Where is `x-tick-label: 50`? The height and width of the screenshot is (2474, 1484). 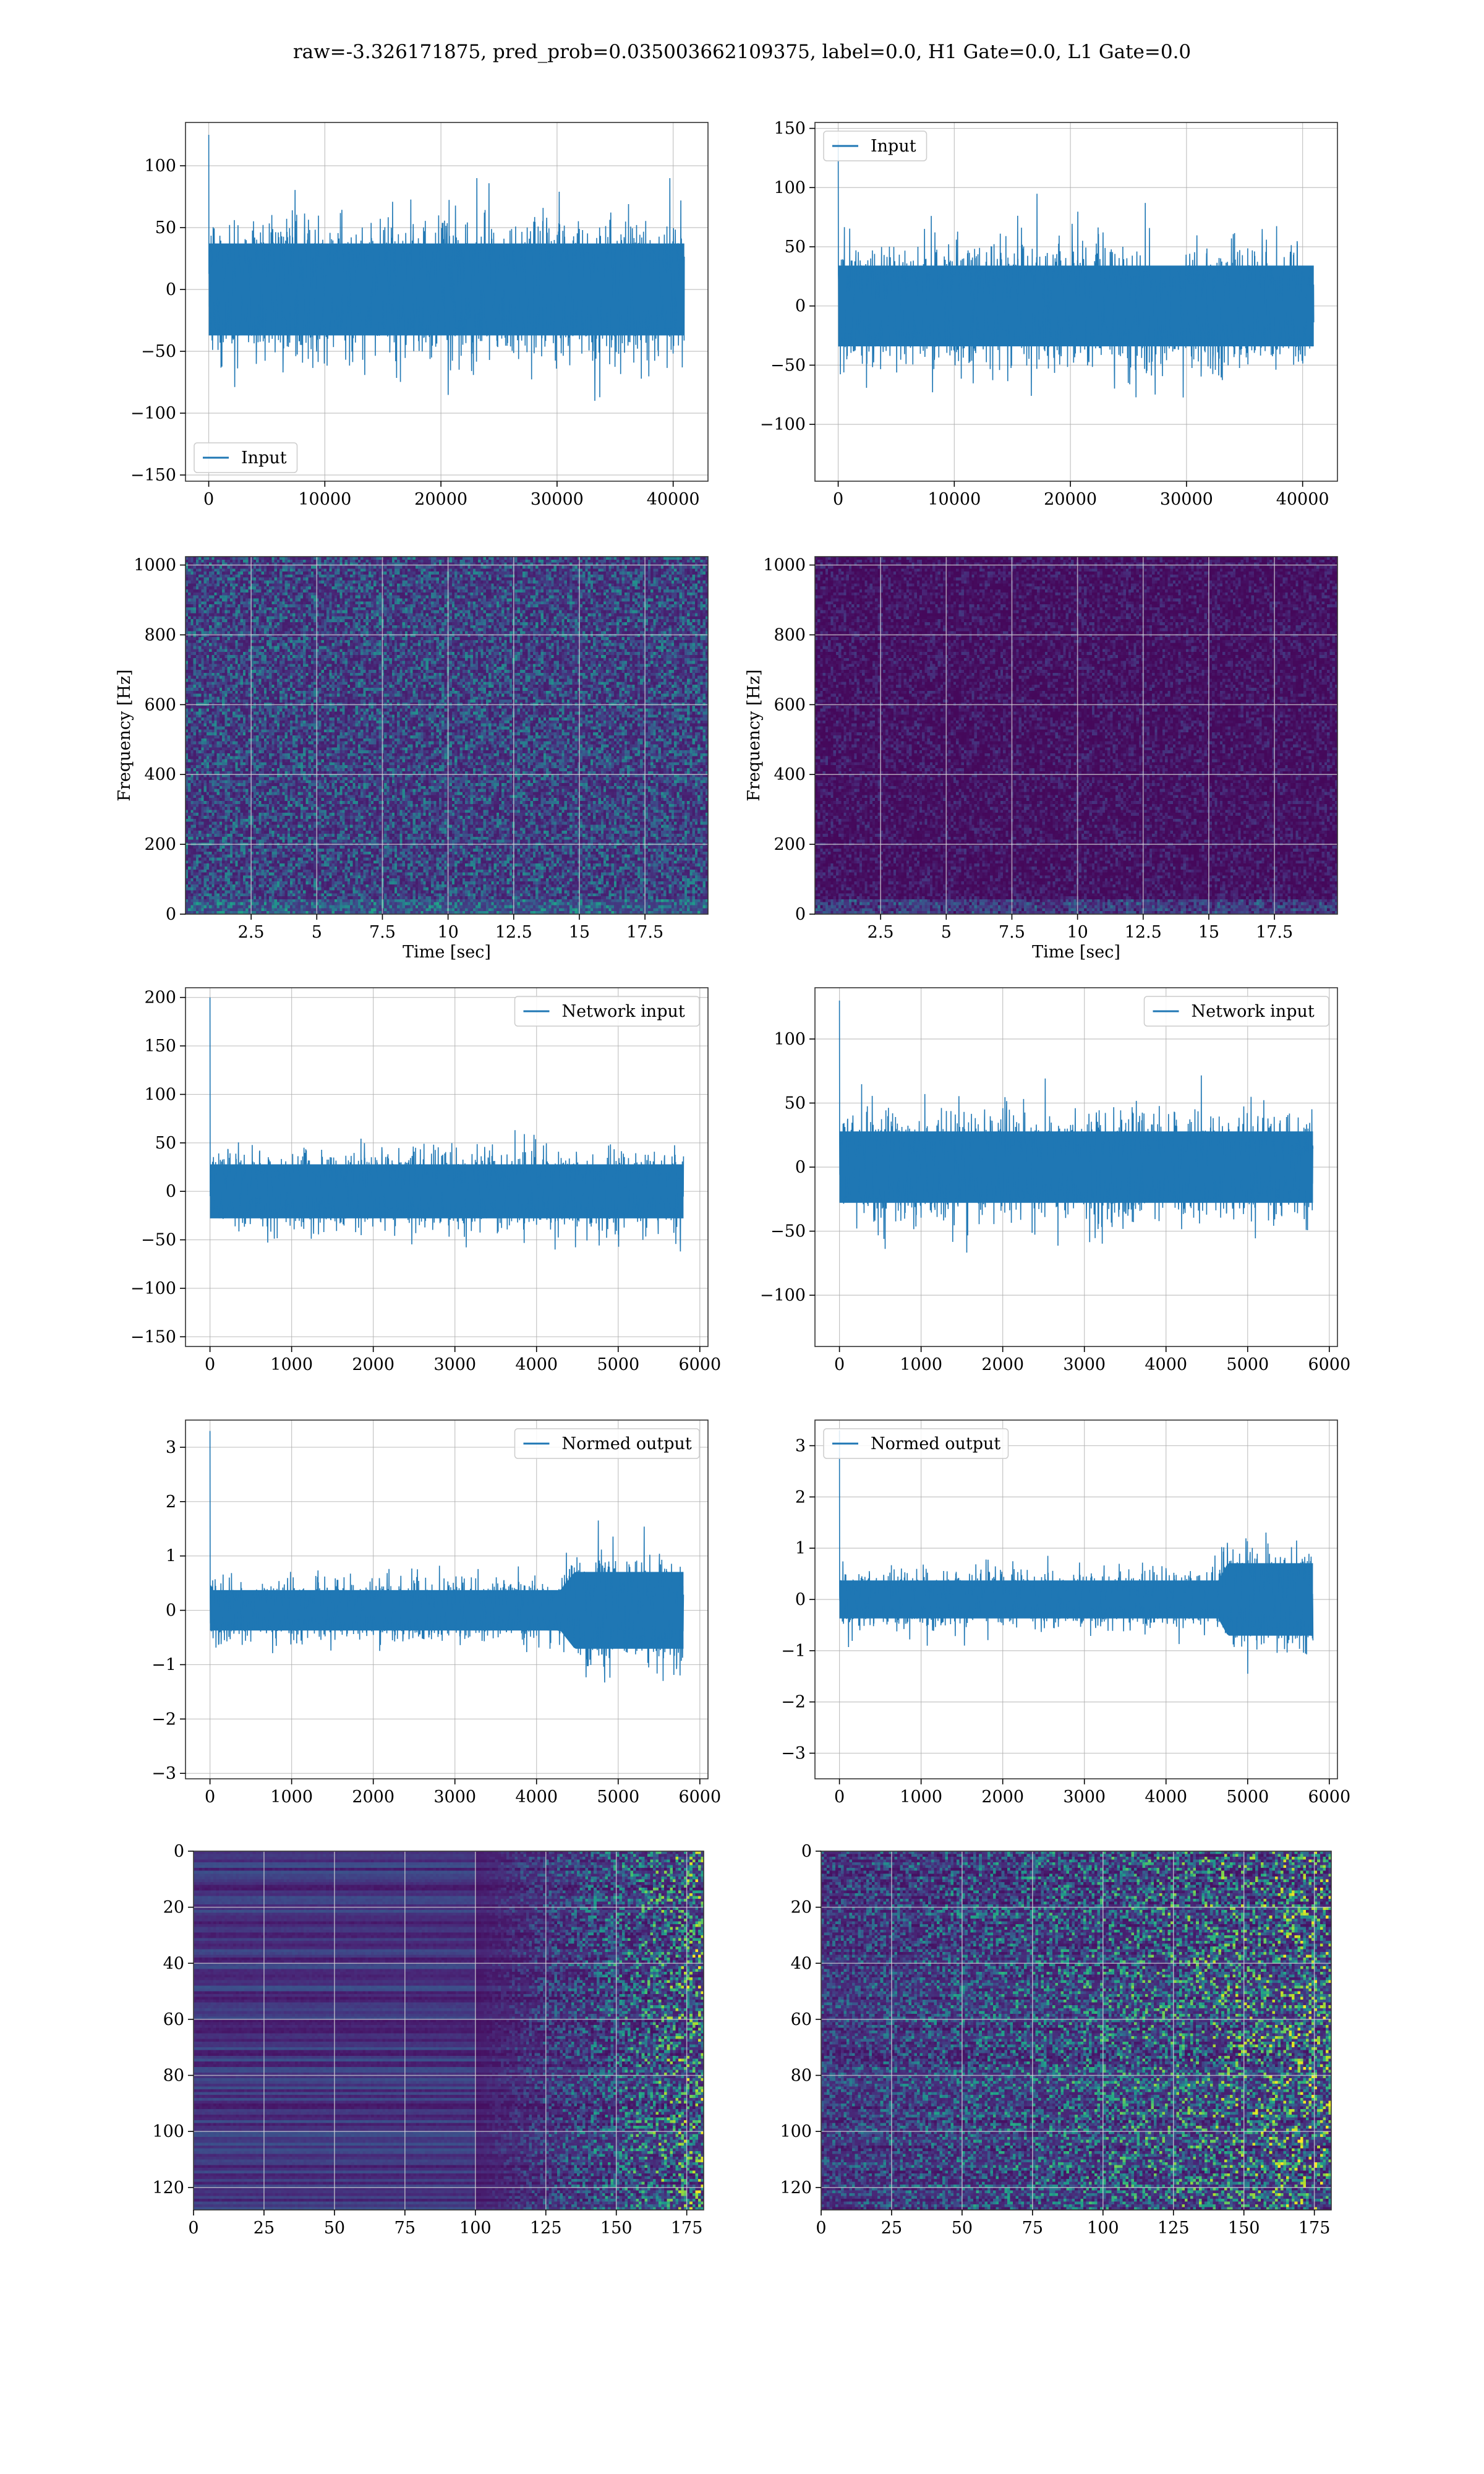
x-tick-label: 50 is located at coordinates (334, 2228).